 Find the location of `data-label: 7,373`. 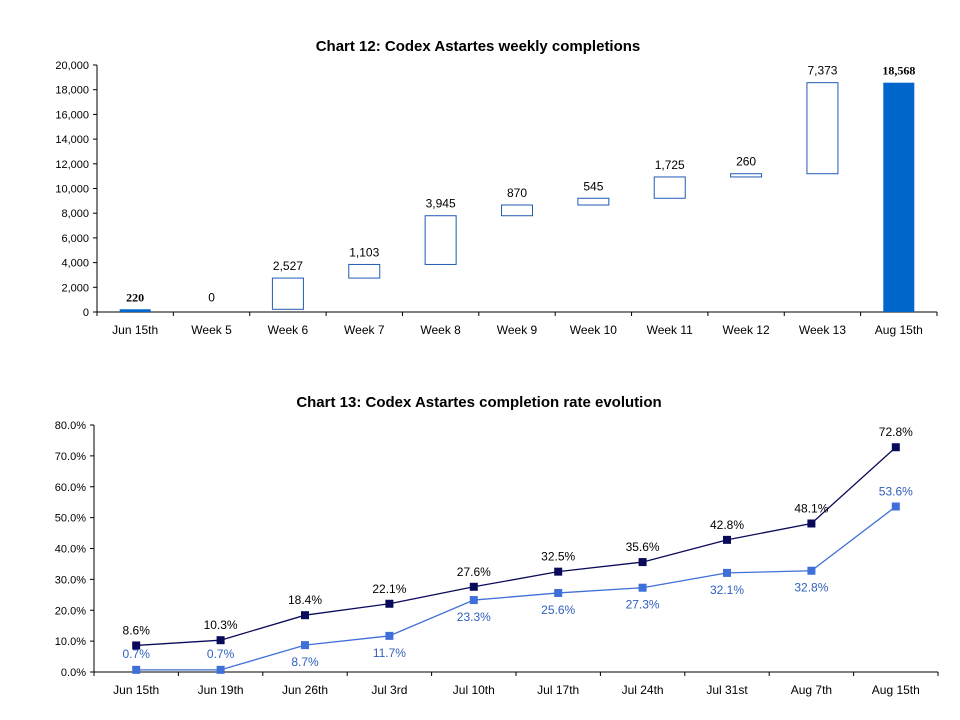

data-label: 7,373 is located at coordinates (822, 71).